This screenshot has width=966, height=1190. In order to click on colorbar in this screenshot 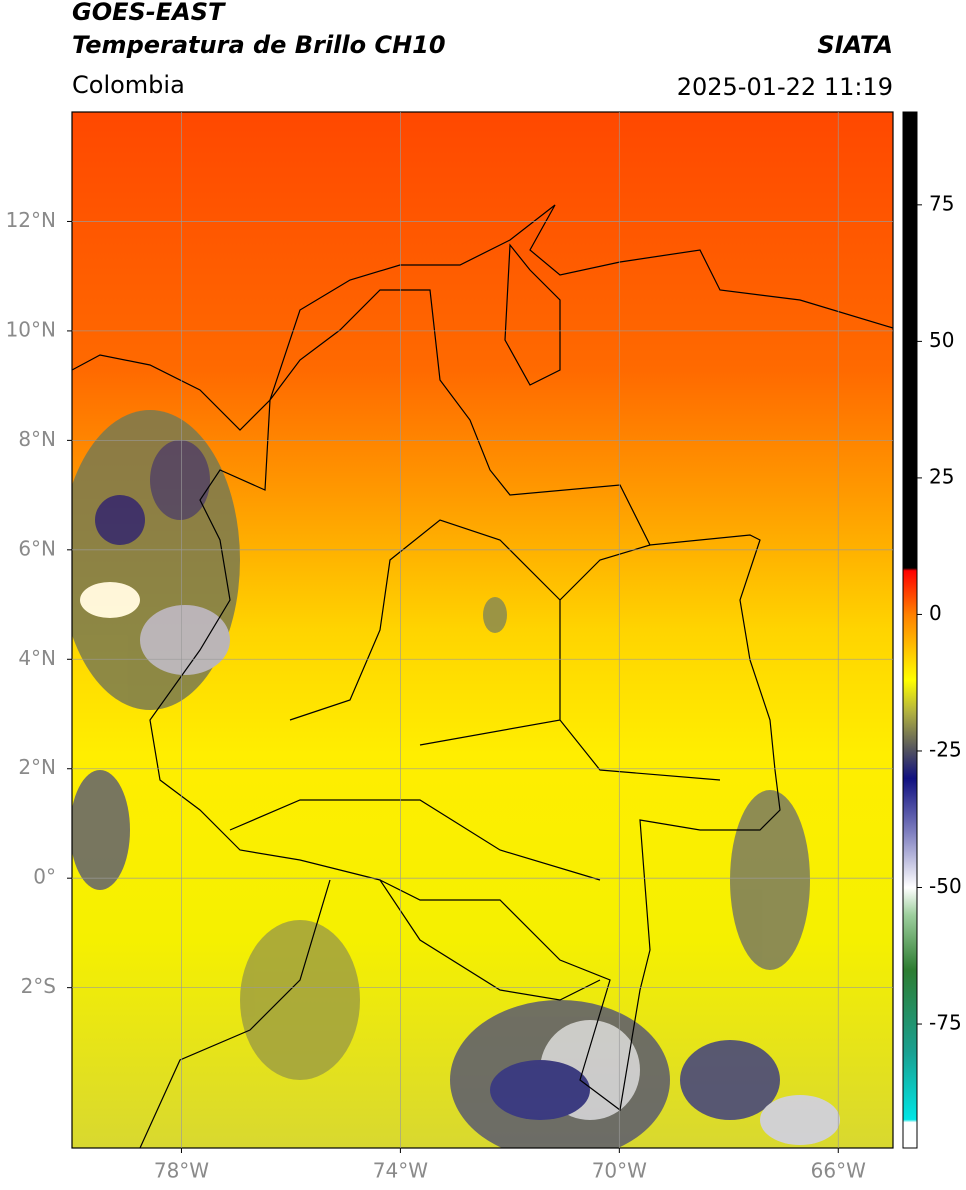, I will do `click(910, 630)`.